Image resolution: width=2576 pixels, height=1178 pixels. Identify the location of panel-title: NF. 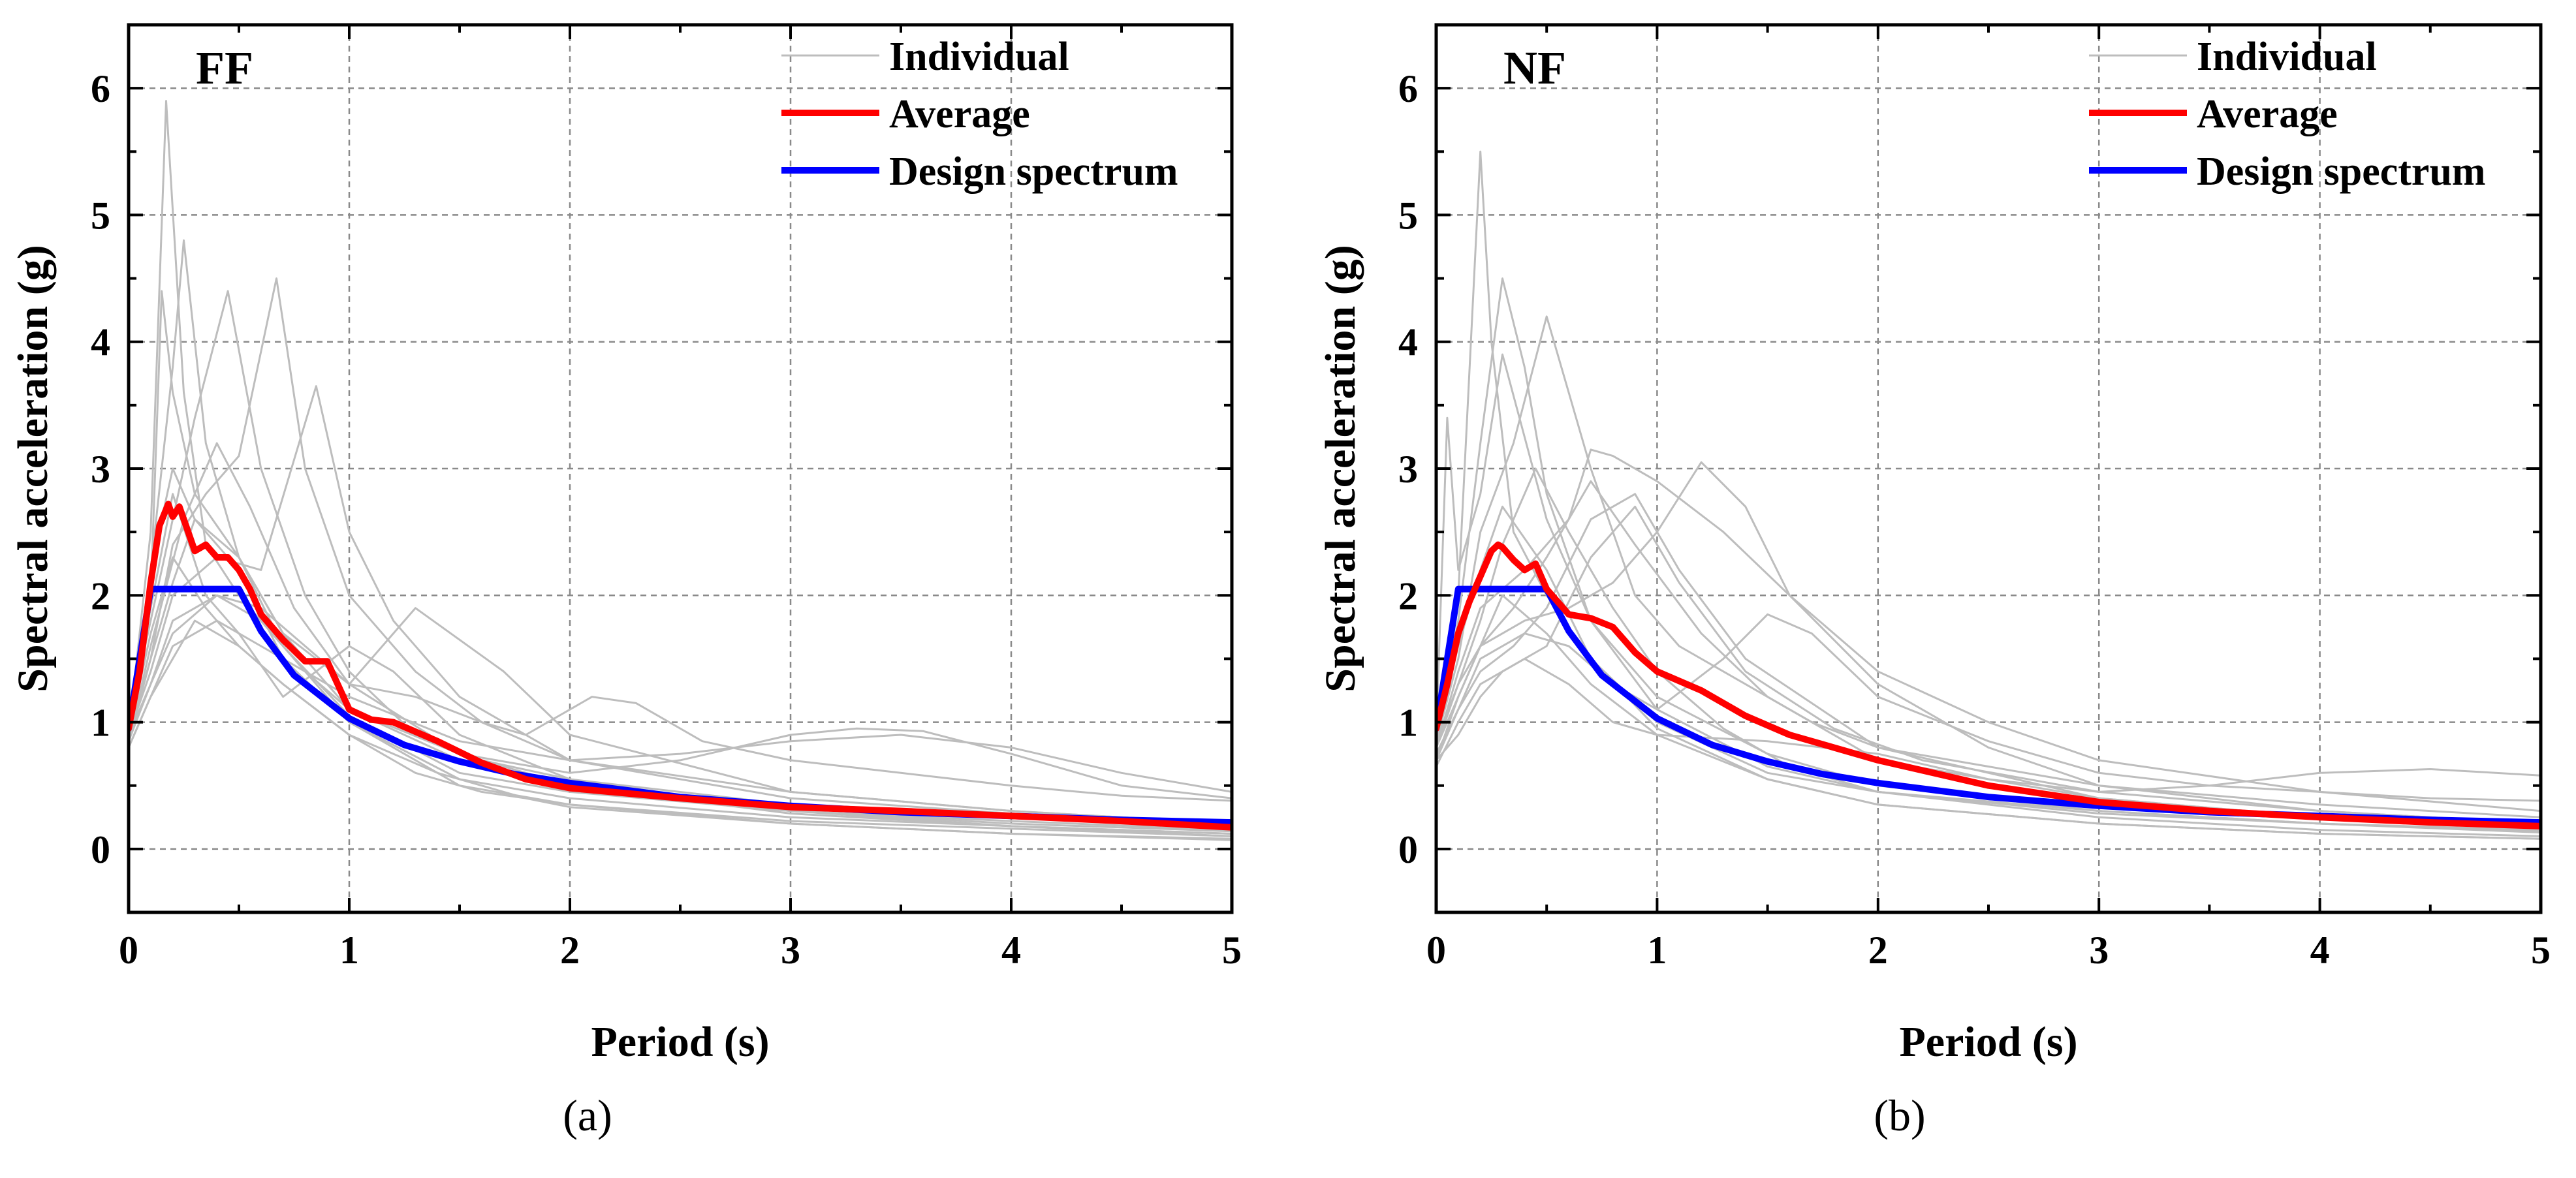
(1535, 68).